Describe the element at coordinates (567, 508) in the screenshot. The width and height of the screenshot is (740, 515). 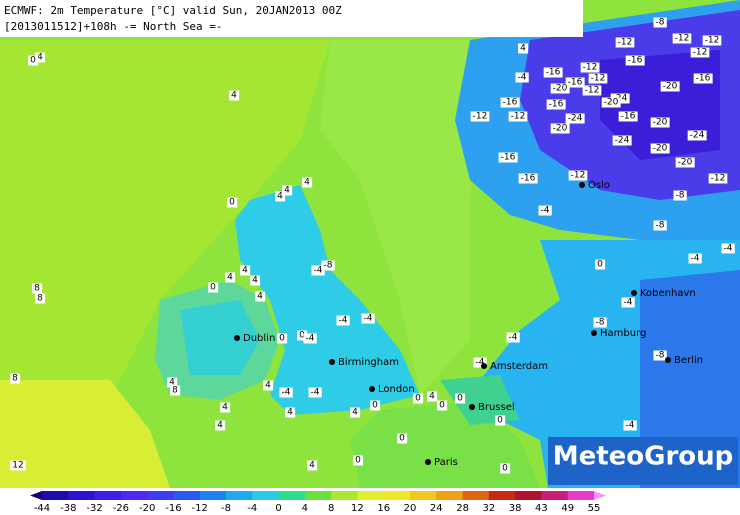
I see `legend-tick-label: 49` at that location.